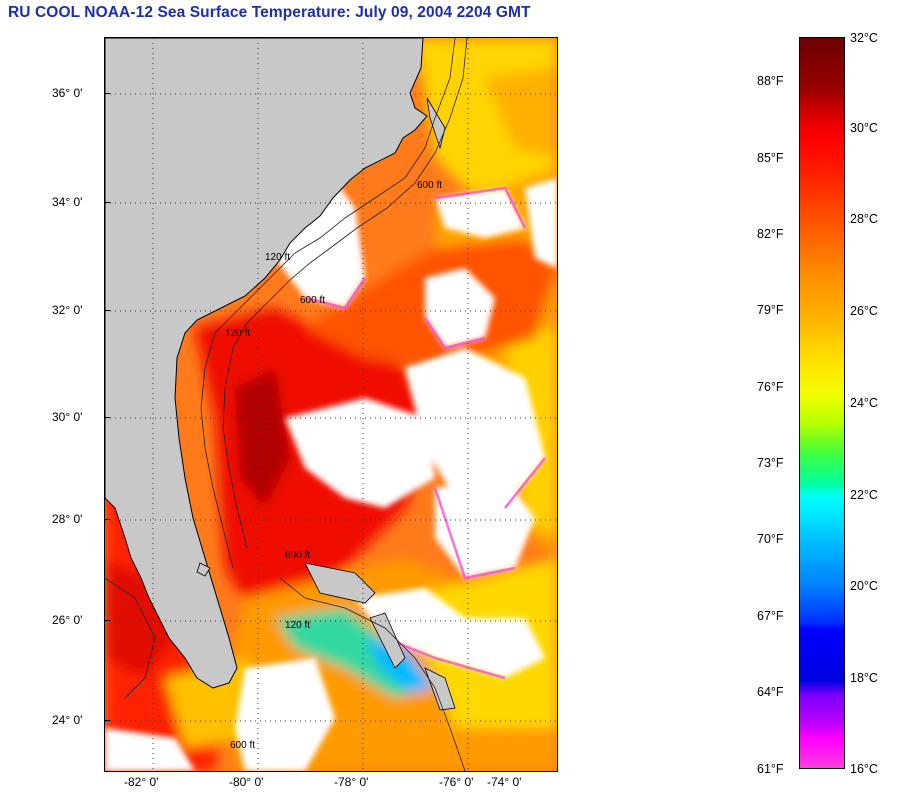 The width and height of the screenshot is (897, 793). Describe the element at coordinates (864, 586) in the screenshot. I see `colorbar-c-label: 20°C` at that location.